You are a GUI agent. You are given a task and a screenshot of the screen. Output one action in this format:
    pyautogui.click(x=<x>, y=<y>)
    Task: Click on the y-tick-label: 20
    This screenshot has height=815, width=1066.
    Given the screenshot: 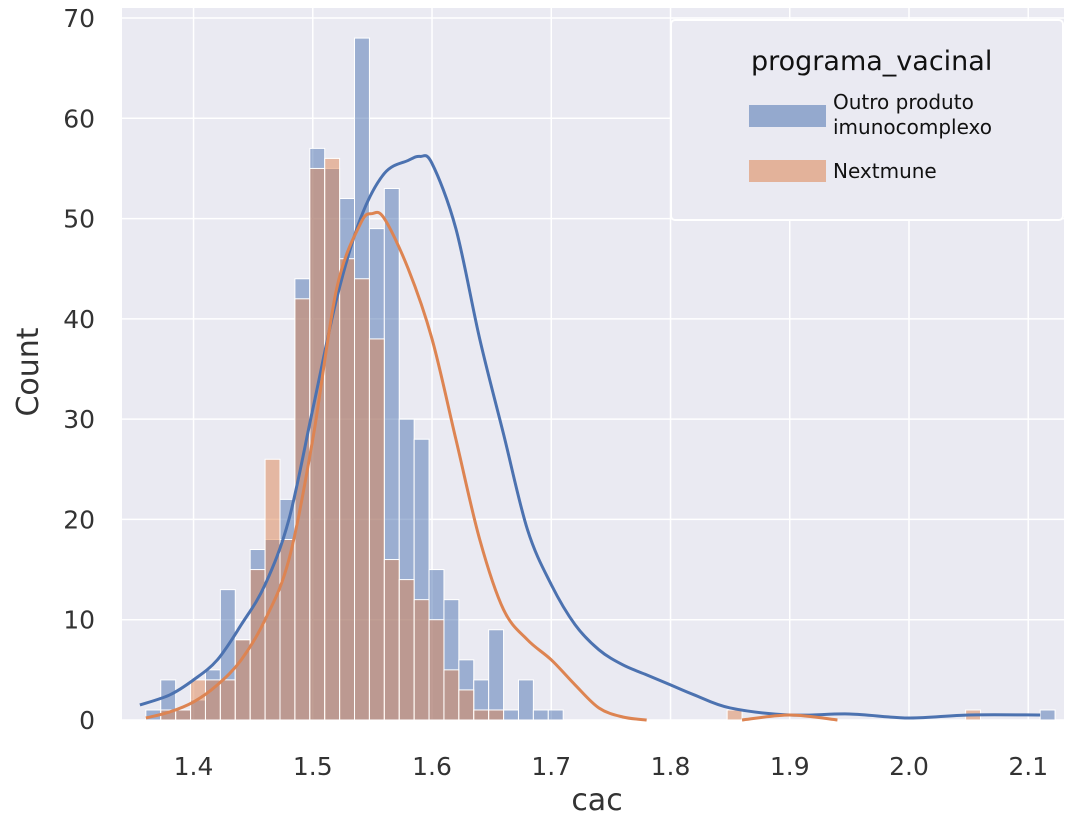 What is the action you would take?
    pyautogui.click(x=79, y=519)
    